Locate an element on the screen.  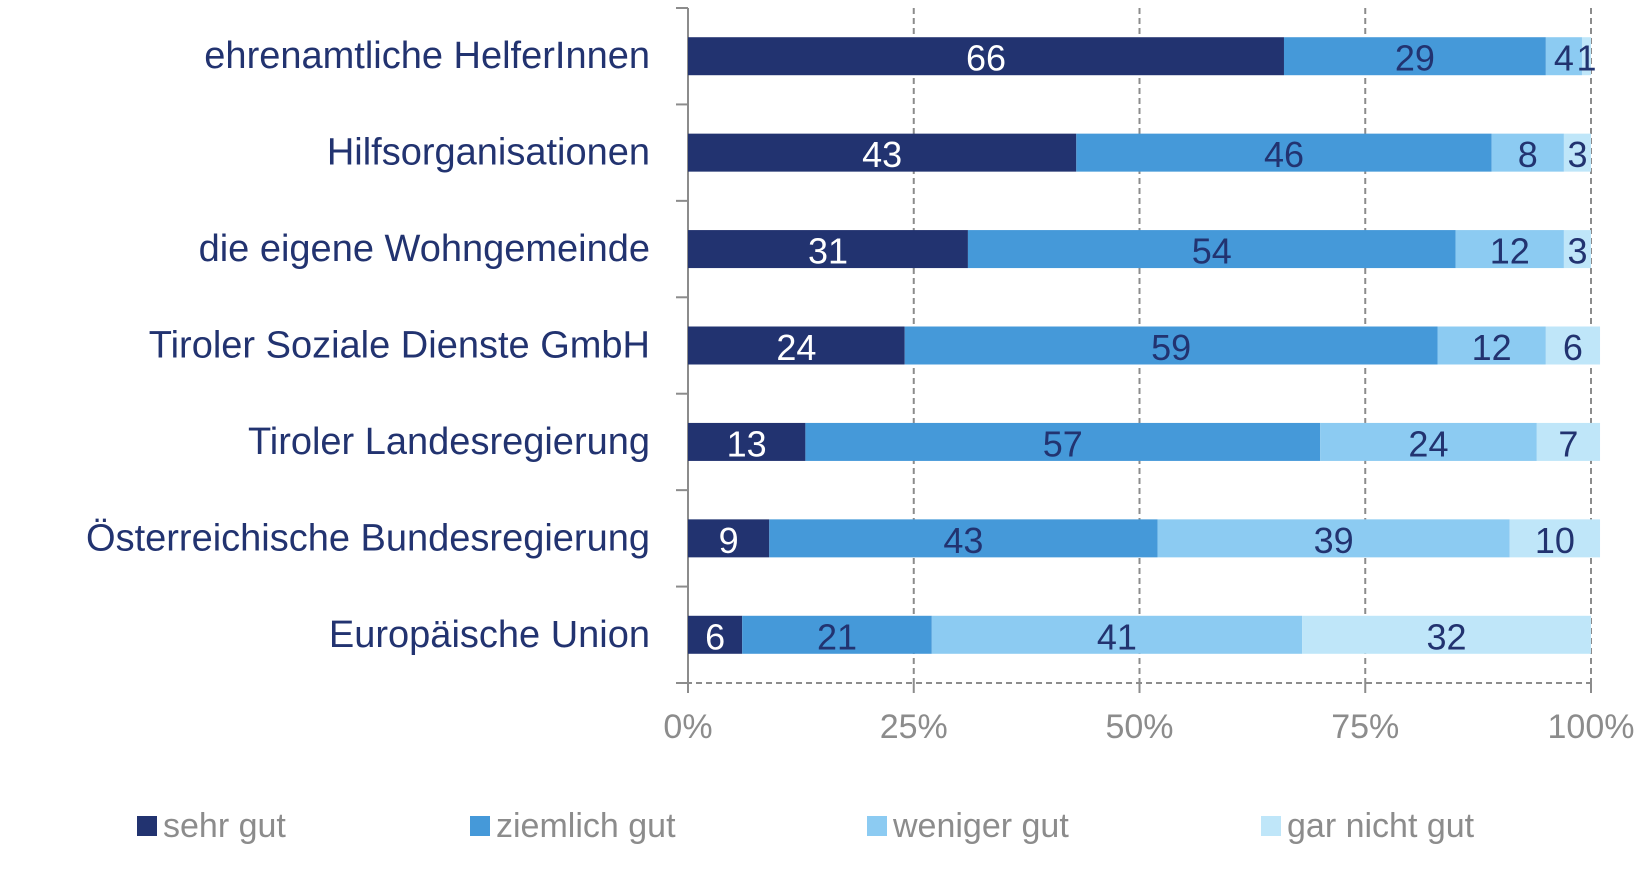
data-label: 9 is located at coordinates (729, 540).